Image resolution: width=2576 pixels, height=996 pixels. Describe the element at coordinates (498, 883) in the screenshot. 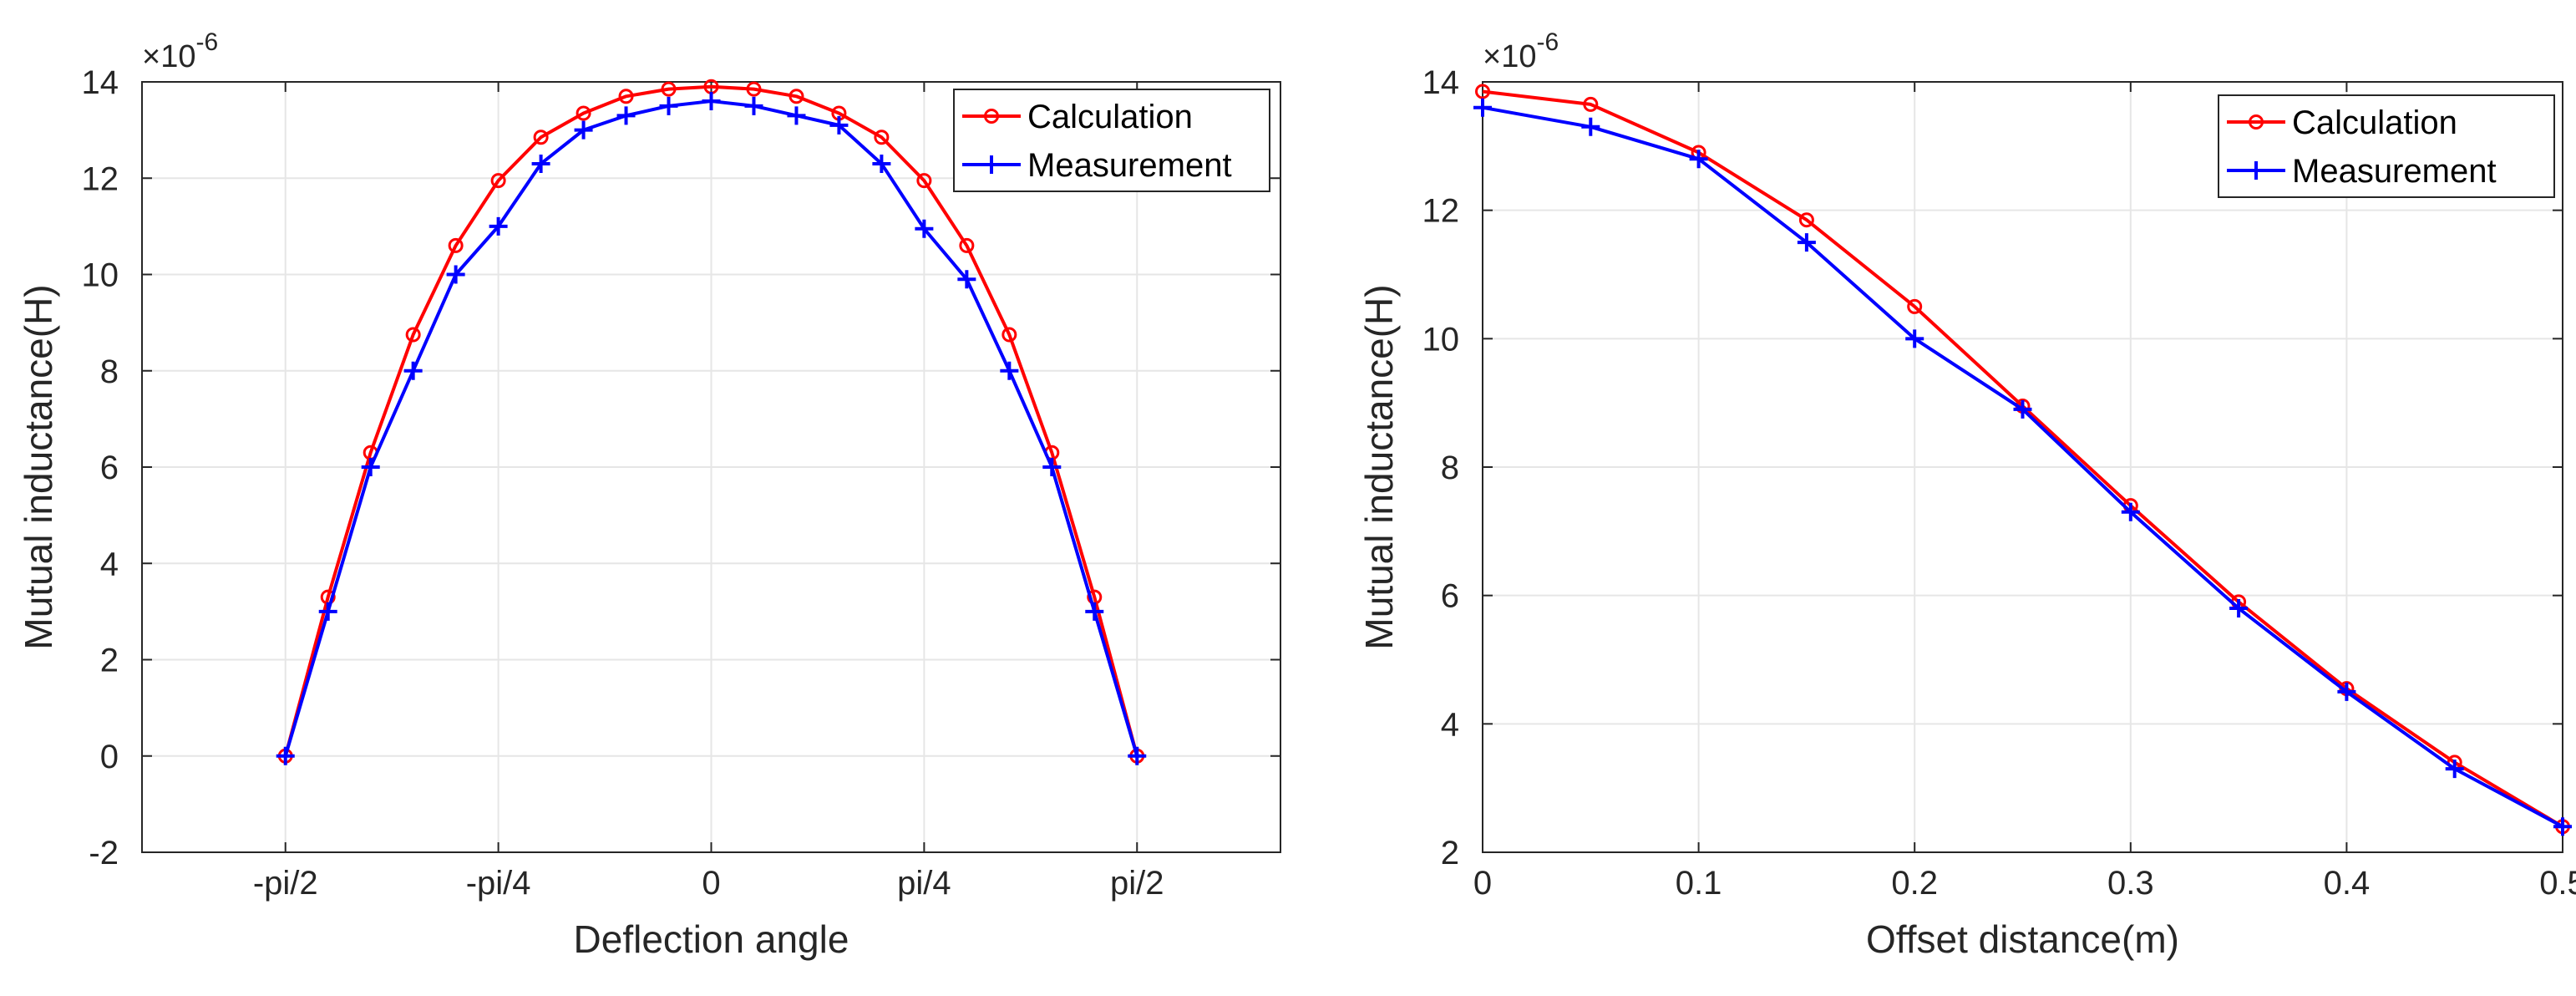

I see `x-tick-label: -pi/4` at that location.